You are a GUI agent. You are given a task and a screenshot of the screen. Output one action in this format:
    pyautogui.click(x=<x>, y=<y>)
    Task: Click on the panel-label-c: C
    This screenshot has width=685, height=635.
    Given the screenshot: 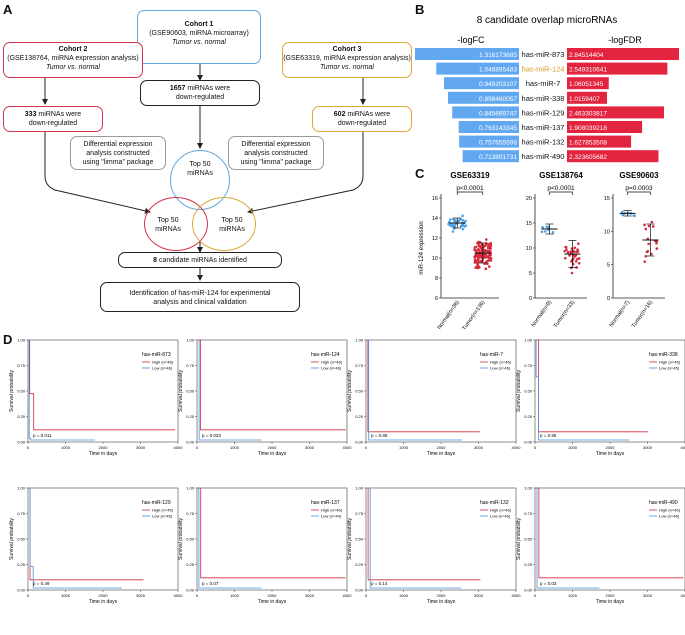 What is the action you would take?
    pyautogui.click(x=420, y=173)
    